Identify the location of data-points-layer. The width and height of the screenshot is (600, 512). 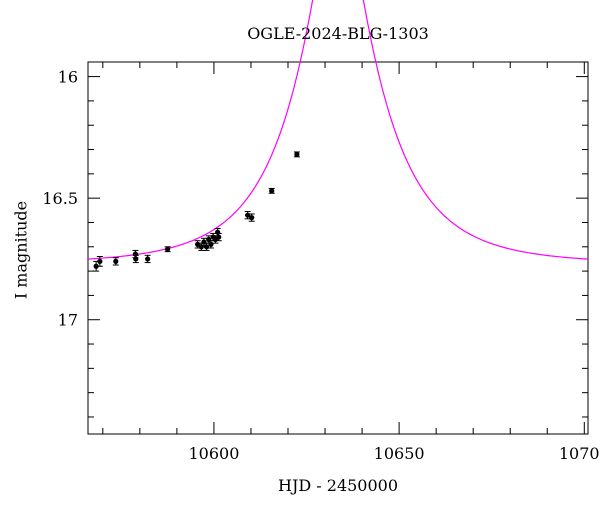
(196, 211).